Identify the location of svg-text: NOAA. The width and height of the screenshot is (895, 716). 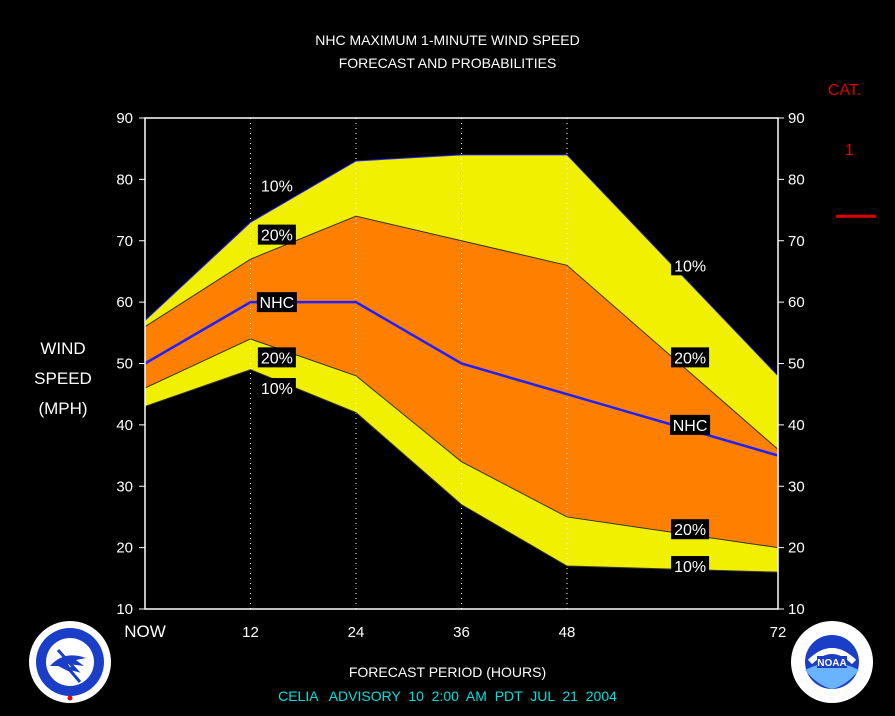
(831, 663).